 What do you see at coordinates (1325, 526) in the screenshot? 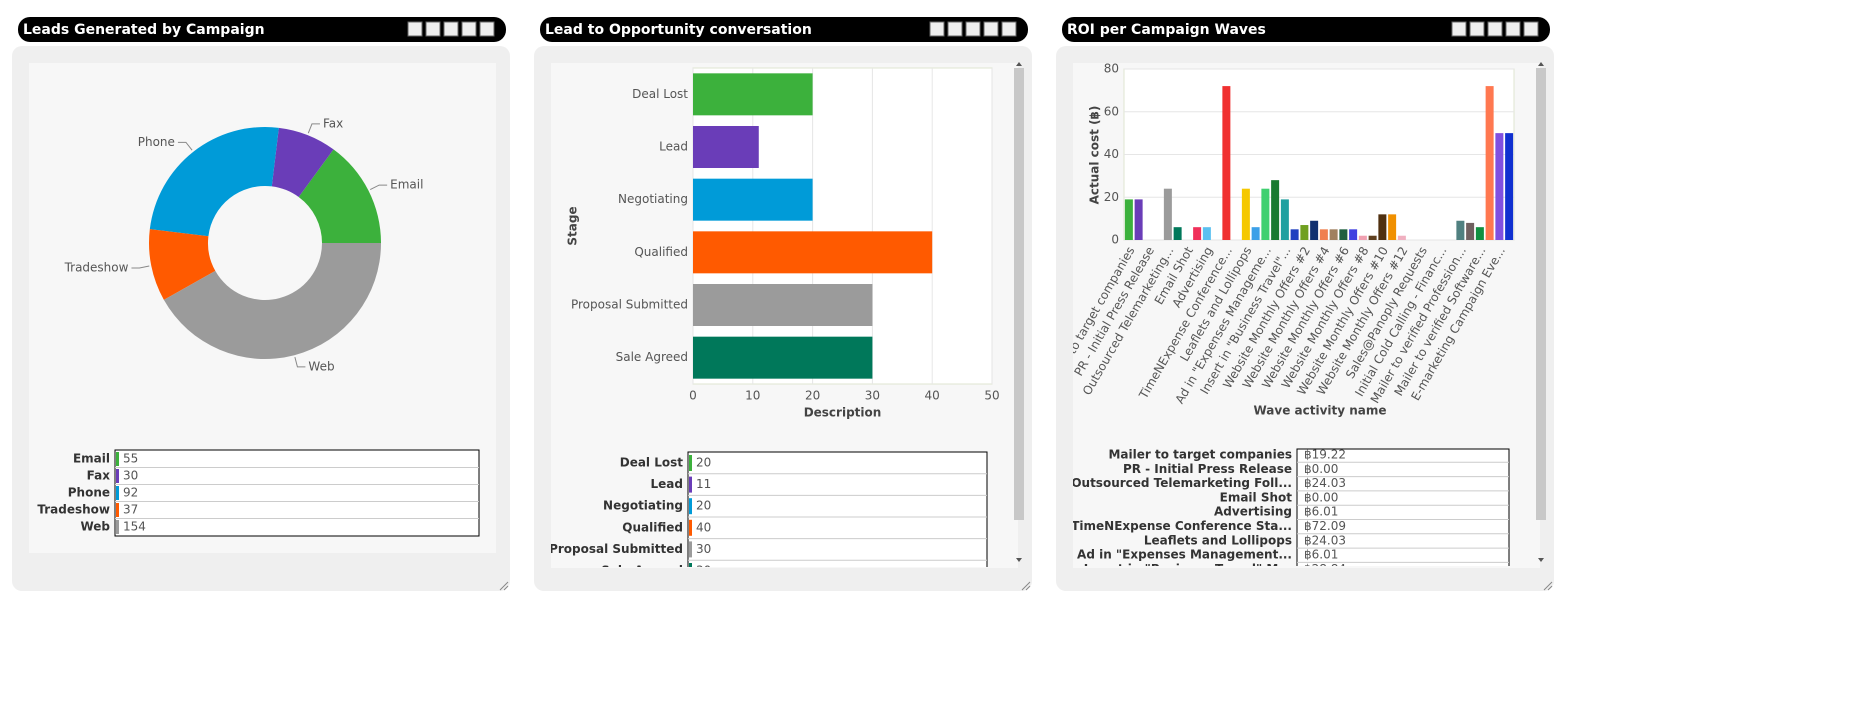
I see `row-value: ฿72.09` at bounding box center [1325, 526].